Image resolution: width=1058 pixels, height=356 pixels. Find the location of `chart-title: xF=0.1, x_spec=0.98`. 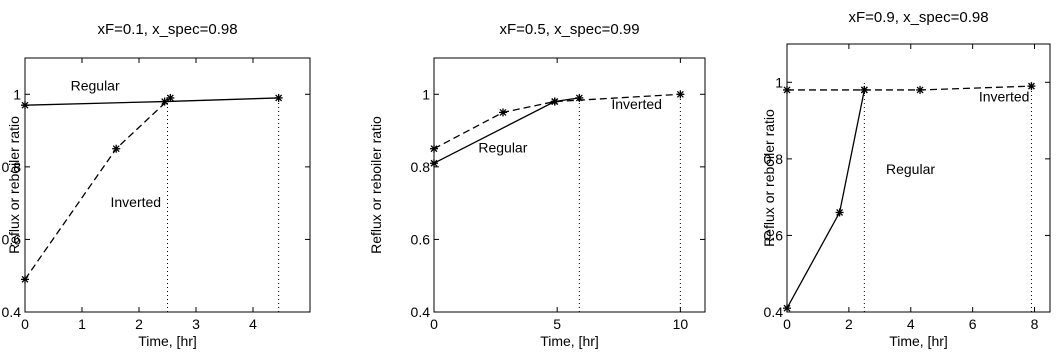

chart-title: xF=0.1, x_spec=0.98 is located at coordinates (167, 29).